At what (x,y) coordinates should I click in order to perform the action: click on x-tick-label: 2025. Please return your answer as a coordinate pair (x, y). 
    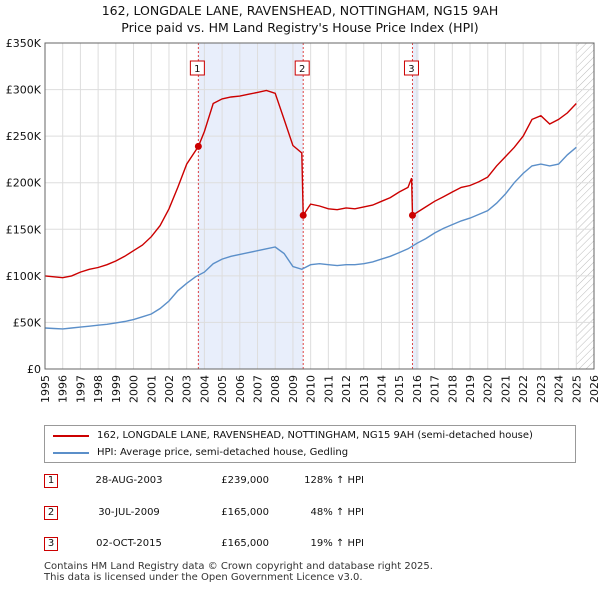
    Looking at the image, I should click on (576, 389).